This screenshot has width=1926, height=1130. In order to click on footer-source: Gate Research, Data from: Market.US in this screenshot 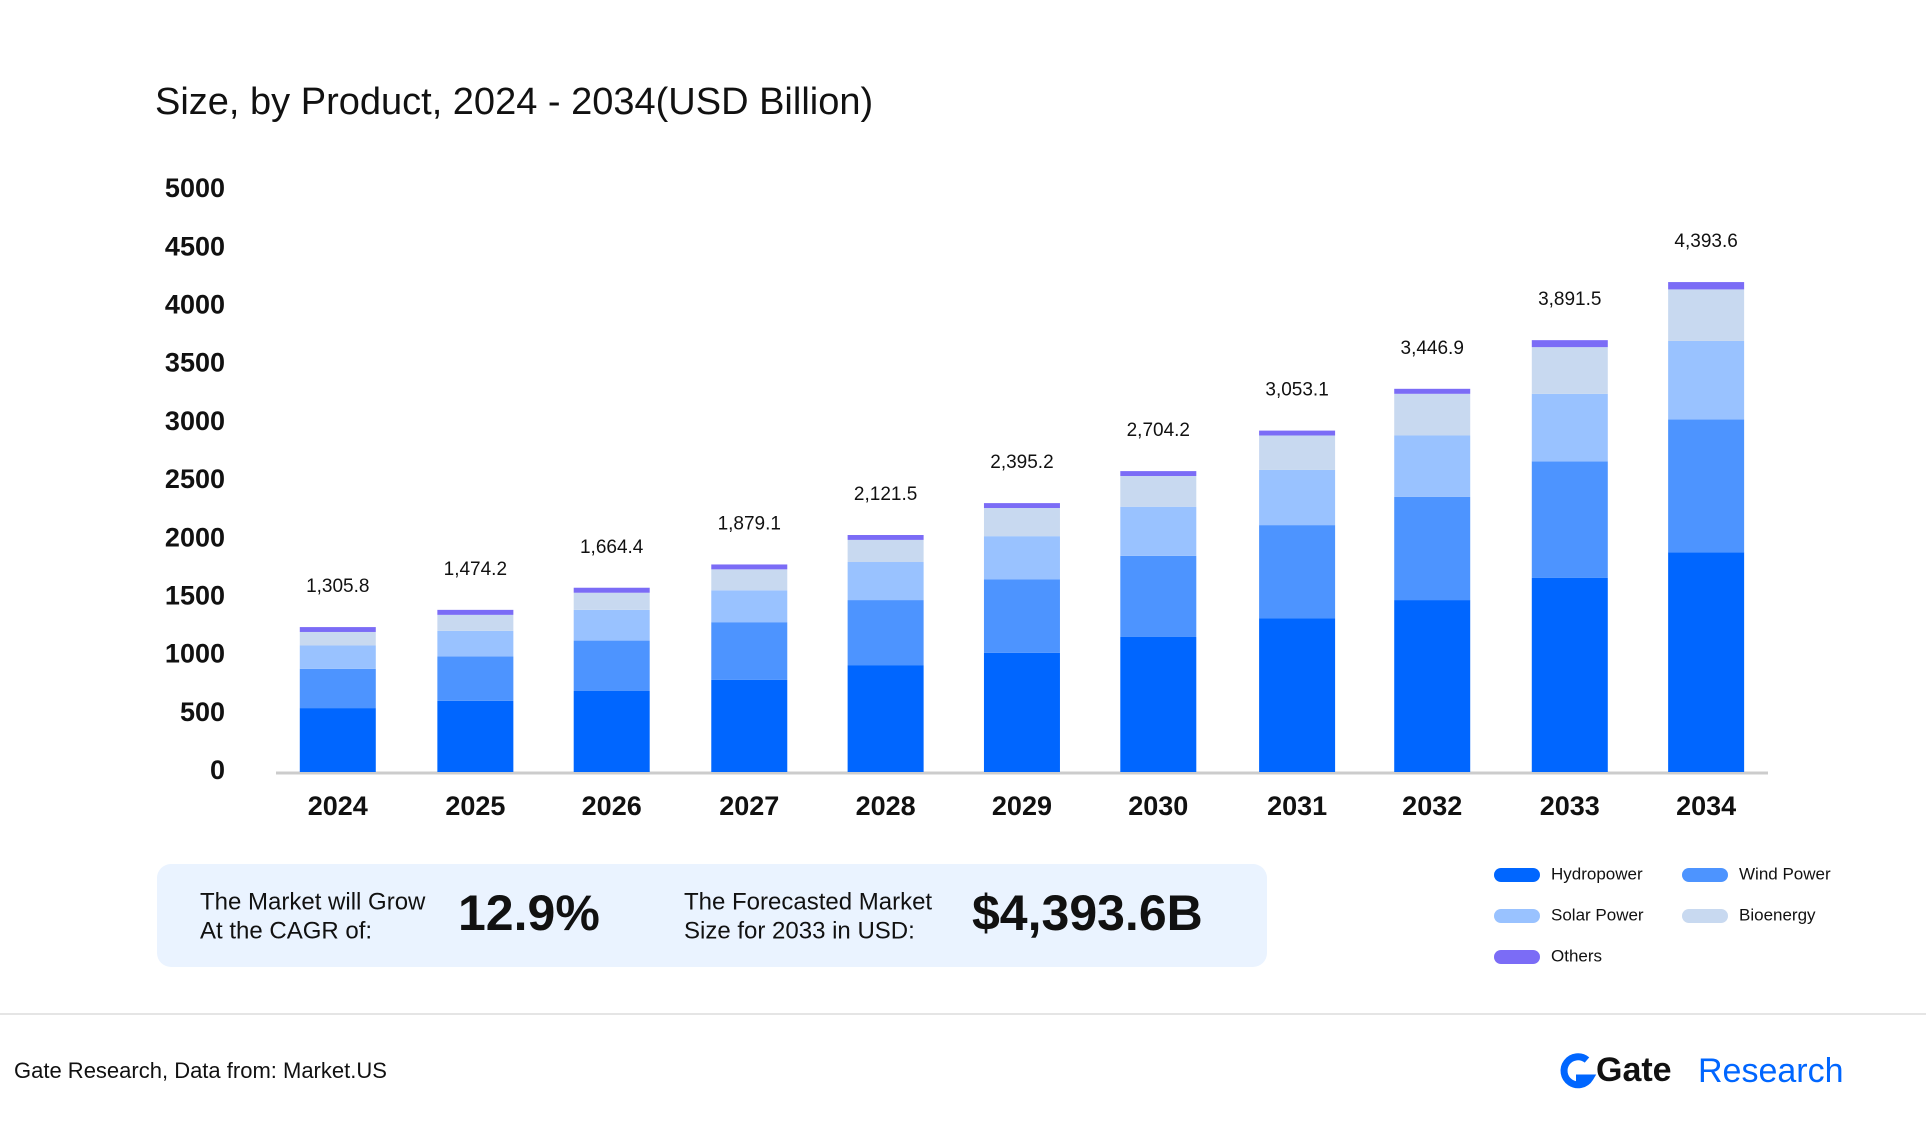, I will do `click(200, 1070)`.